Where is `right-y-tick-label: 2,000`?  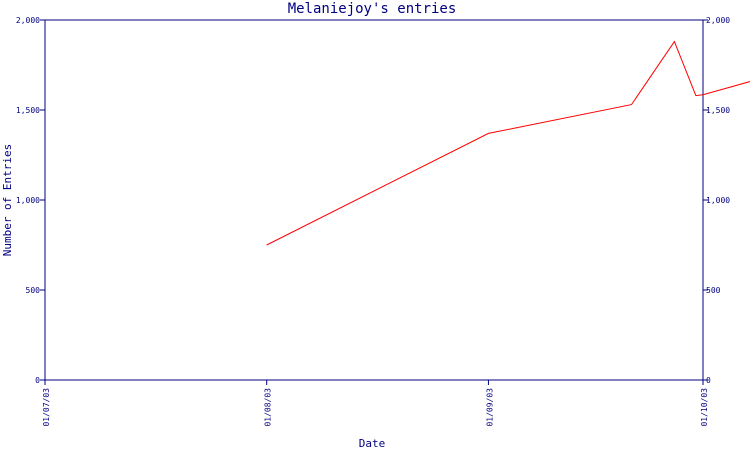
right-y-tick-label: 2,000 is located at coordinates (718, 20).